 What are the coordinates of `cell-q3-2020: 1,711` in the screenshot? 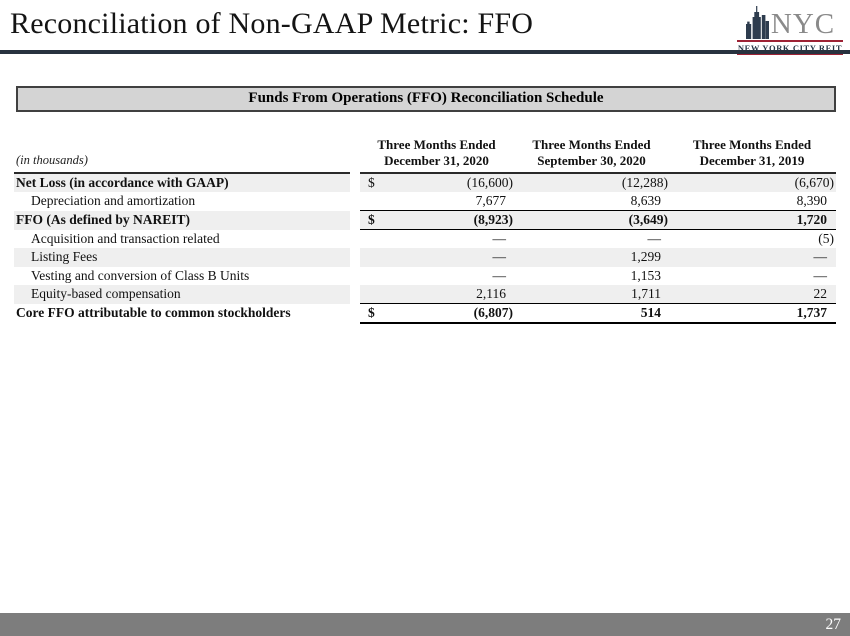 It's located at (592, 295).